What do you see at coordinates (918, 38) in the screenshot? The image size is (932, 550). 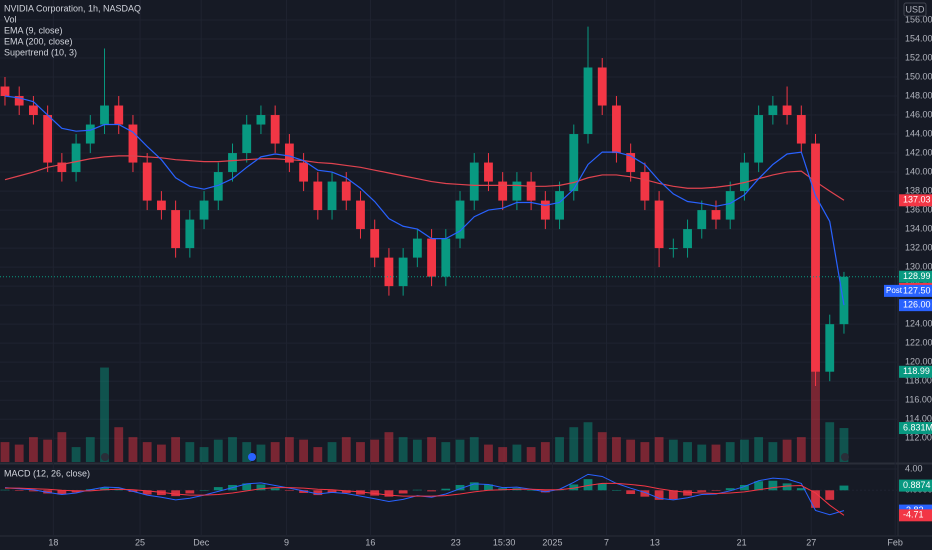 I see `y-tick-label: 154.00` at bounding box center [918, 38].